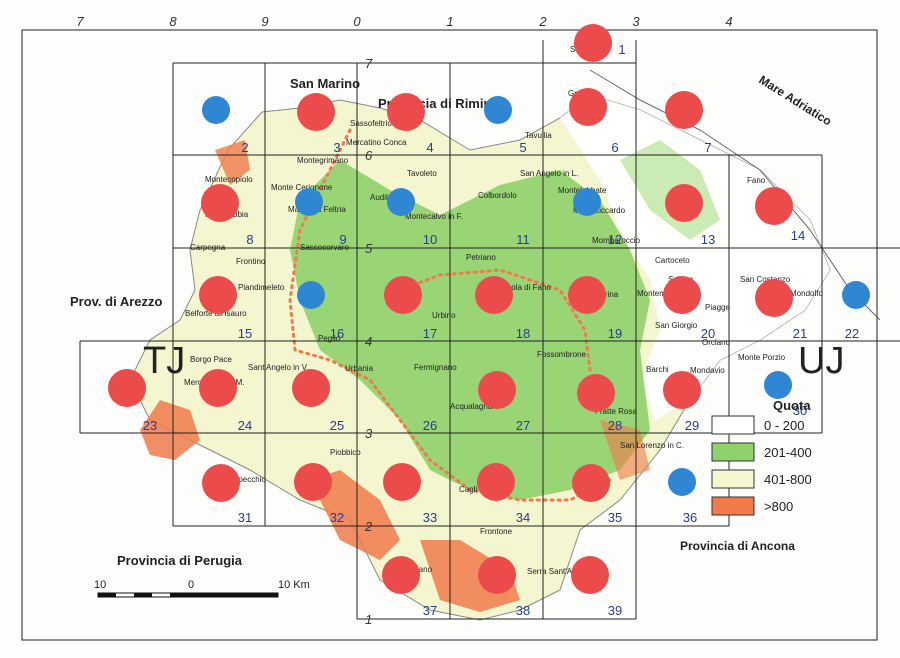 The image size is (900, 658). What do you see at coordinates (561, 354) in the screenshot?
I see `town-label: Fossombrone` at bounding box center [561, 354].